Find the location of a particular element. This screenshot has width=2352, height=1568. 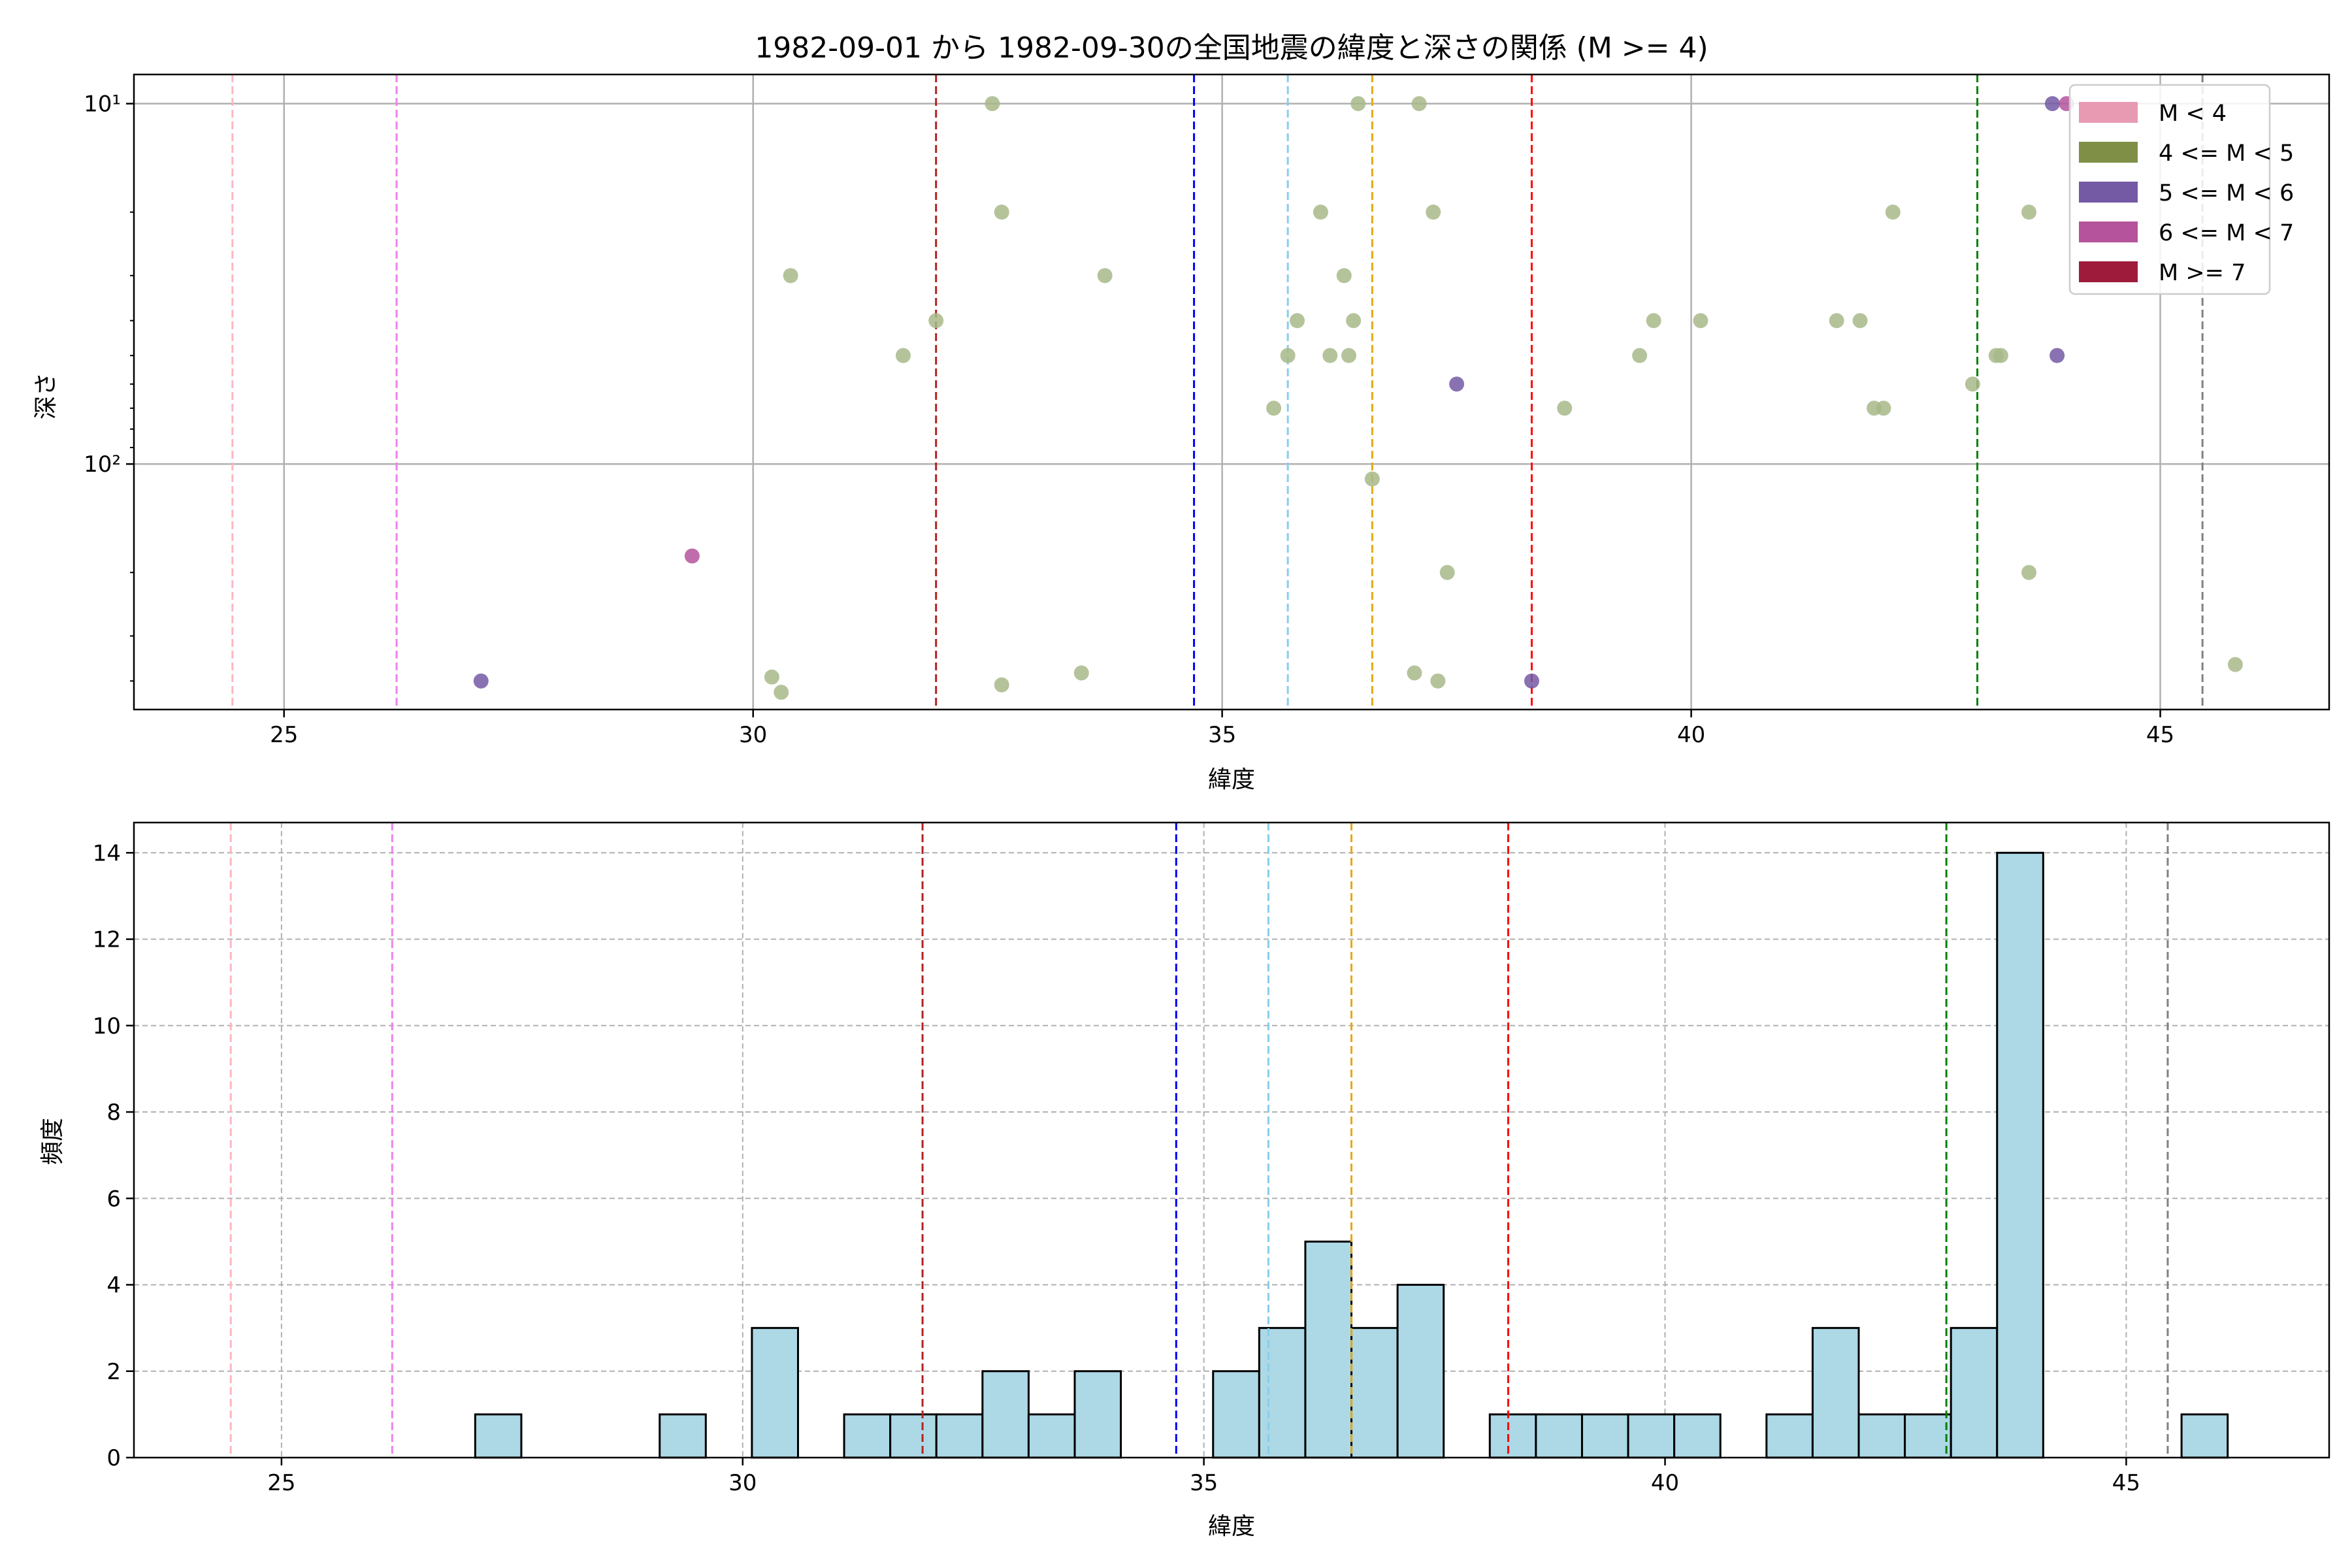

scatter-ytick-label: 10² is located at coordinates (102, 464).